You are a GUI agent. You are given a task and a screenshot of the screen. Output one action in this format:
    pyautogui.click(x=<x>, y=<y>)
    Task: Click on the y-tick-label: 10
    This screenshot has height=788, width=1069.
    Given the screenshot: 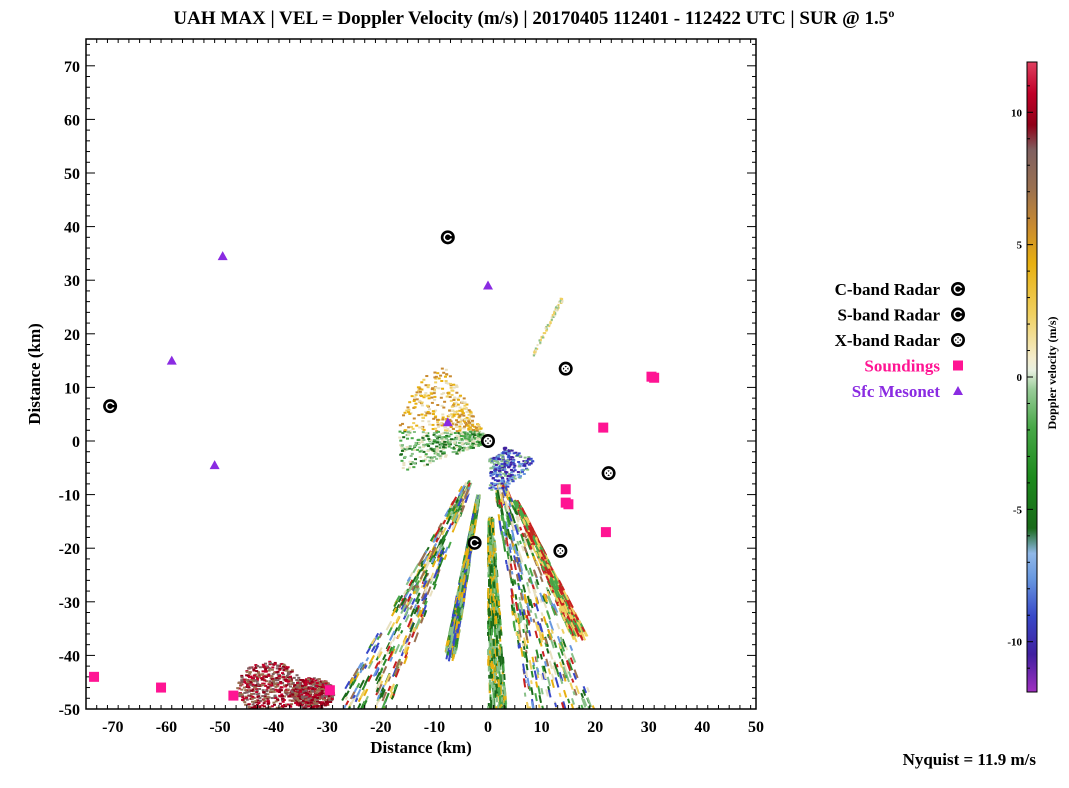 What is the action you would take?
    pyautogui.click(x=72, y=388)
    